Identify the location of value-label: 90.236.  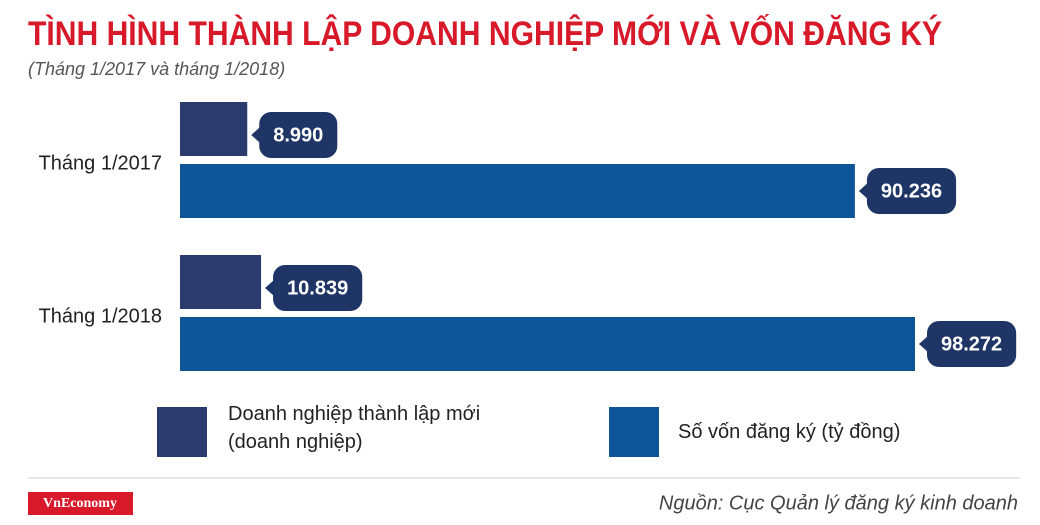
(911, 191).